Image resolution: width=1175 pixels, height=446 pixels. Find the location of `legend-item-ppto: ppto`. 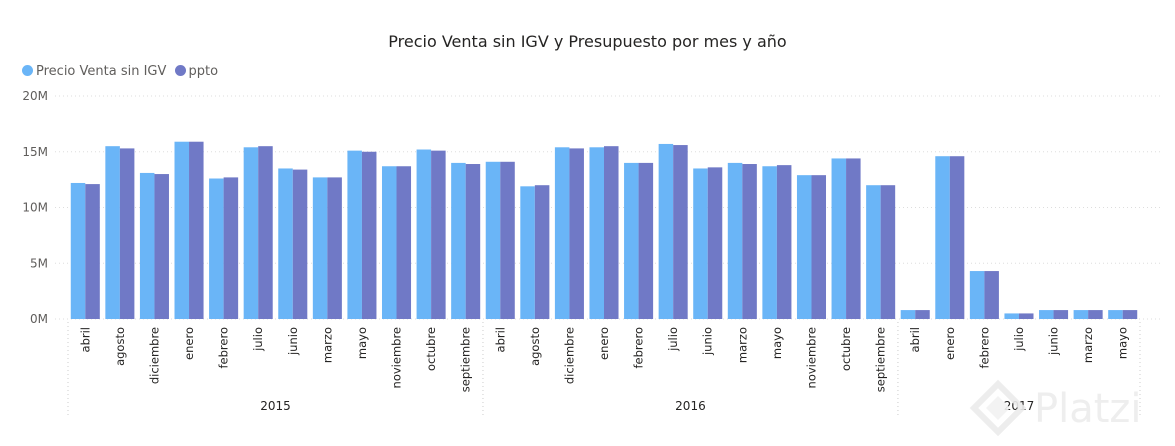

legend-item-ppto: ppto is located at coordinates (196, 71).